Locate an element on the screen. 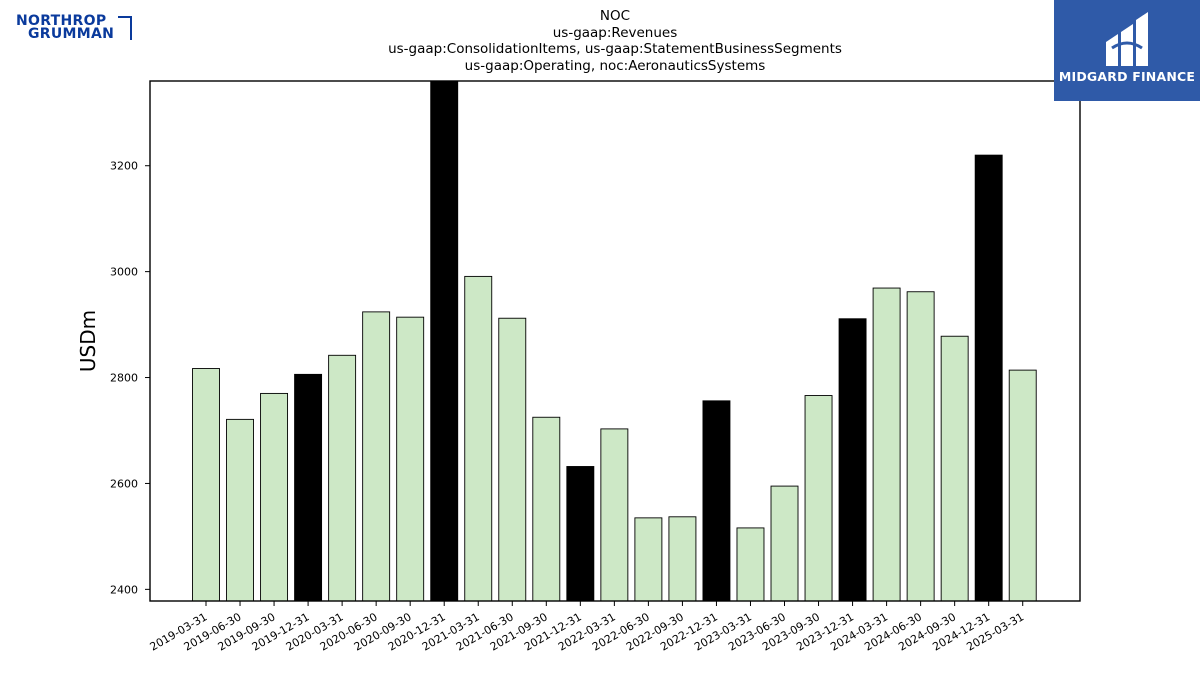 The height and width of the screenshot is (675, 1200). logo-line-1: NORTHROP is located at coordinates (61, 21).